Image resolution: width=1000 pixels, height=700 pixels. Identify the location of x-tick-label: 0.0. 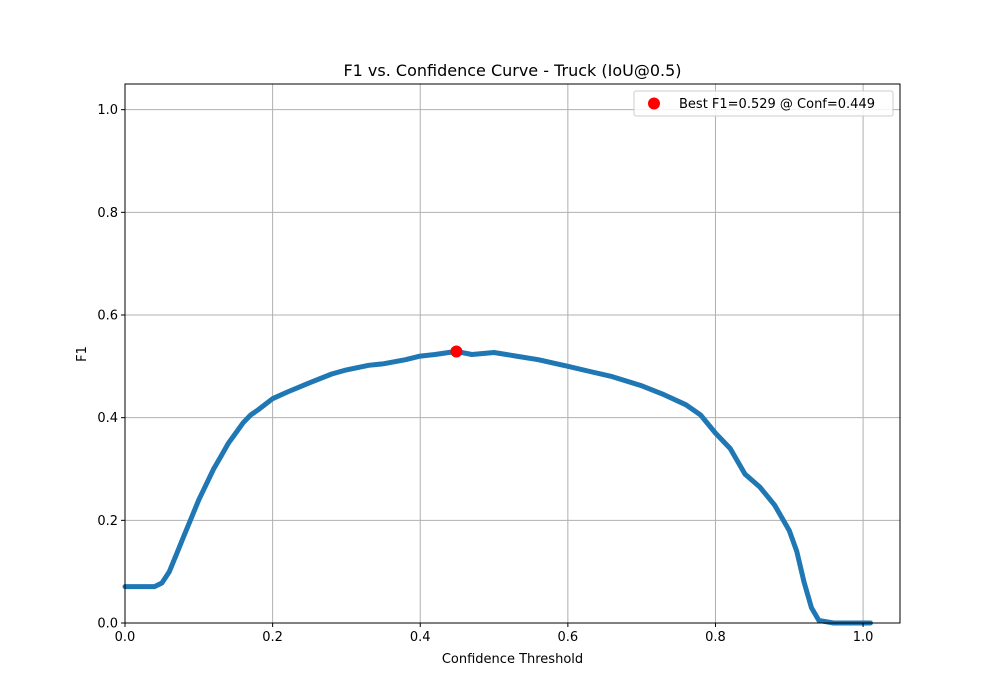
(125, 637).